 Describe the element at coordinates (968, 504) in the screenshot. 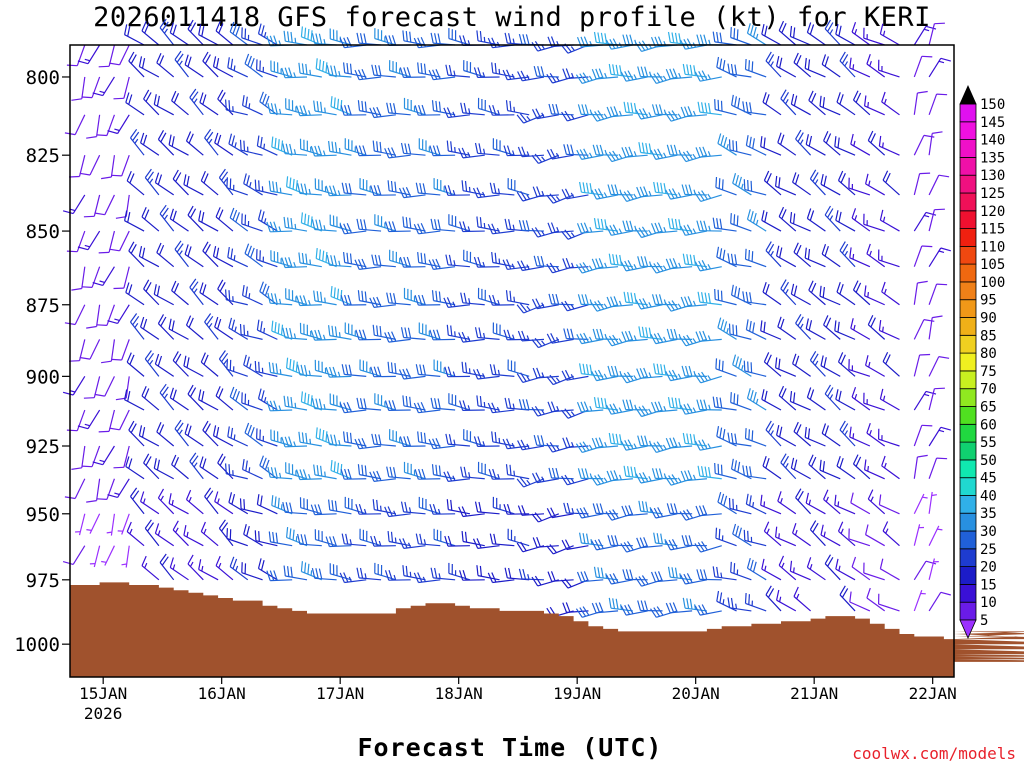

I see `colorbar-swatch` at that location.